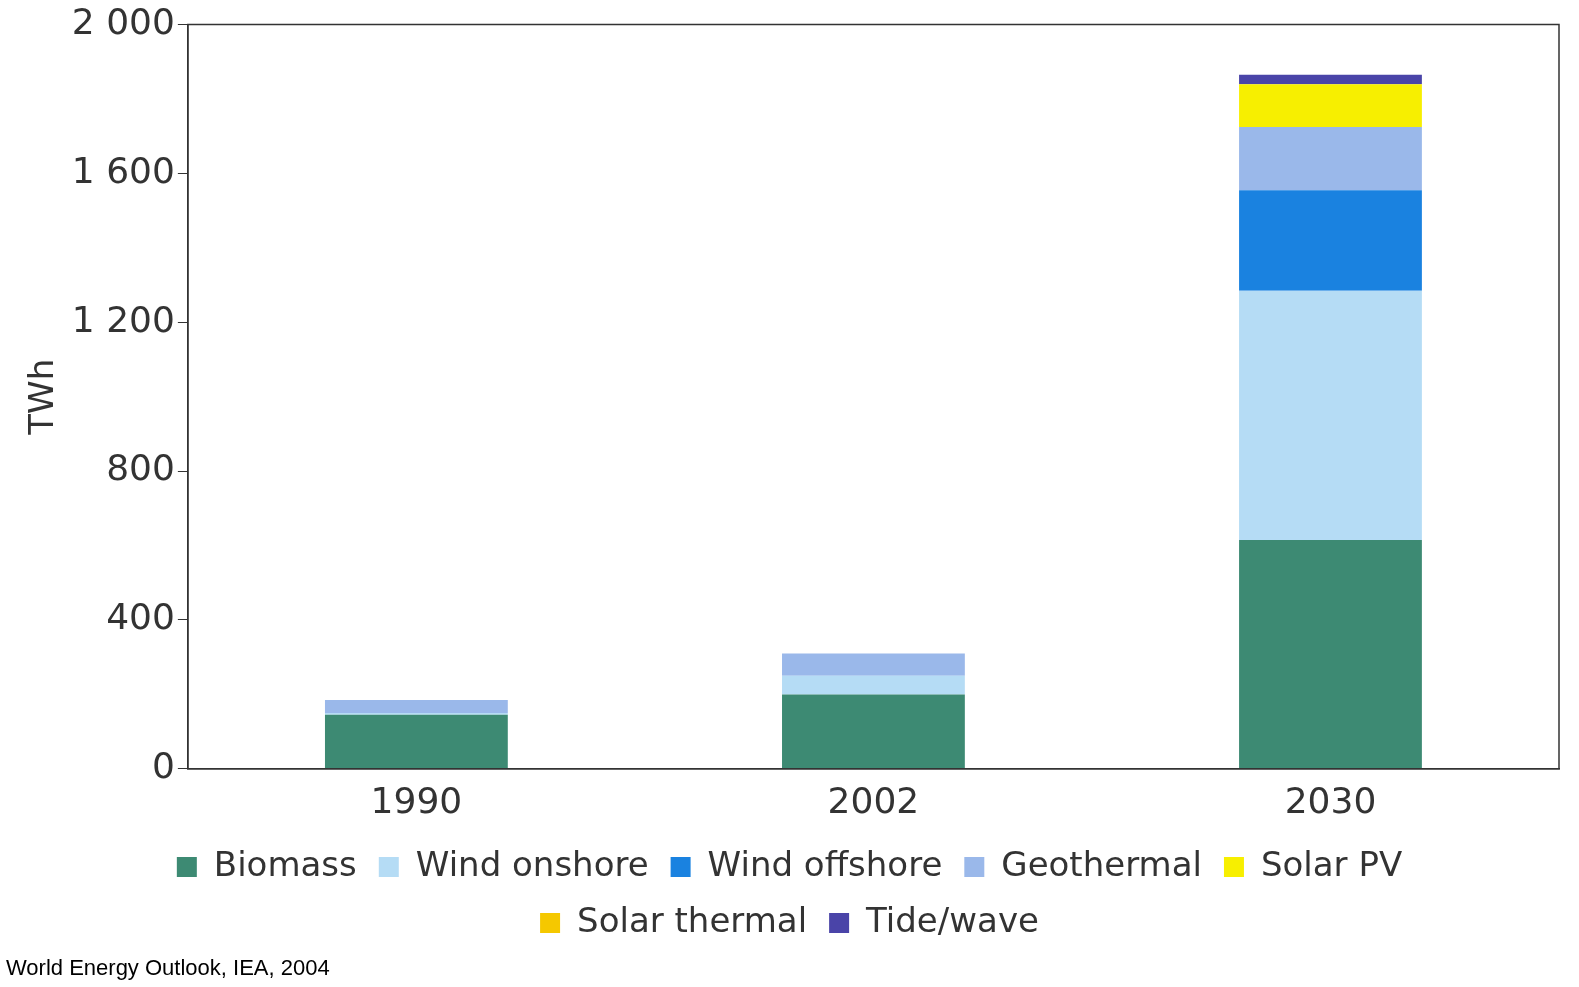  What do you see at coordinates (873, 800) in the screenshot?
I see `x-tick-label: 2002` at bounding box center [873, 800].